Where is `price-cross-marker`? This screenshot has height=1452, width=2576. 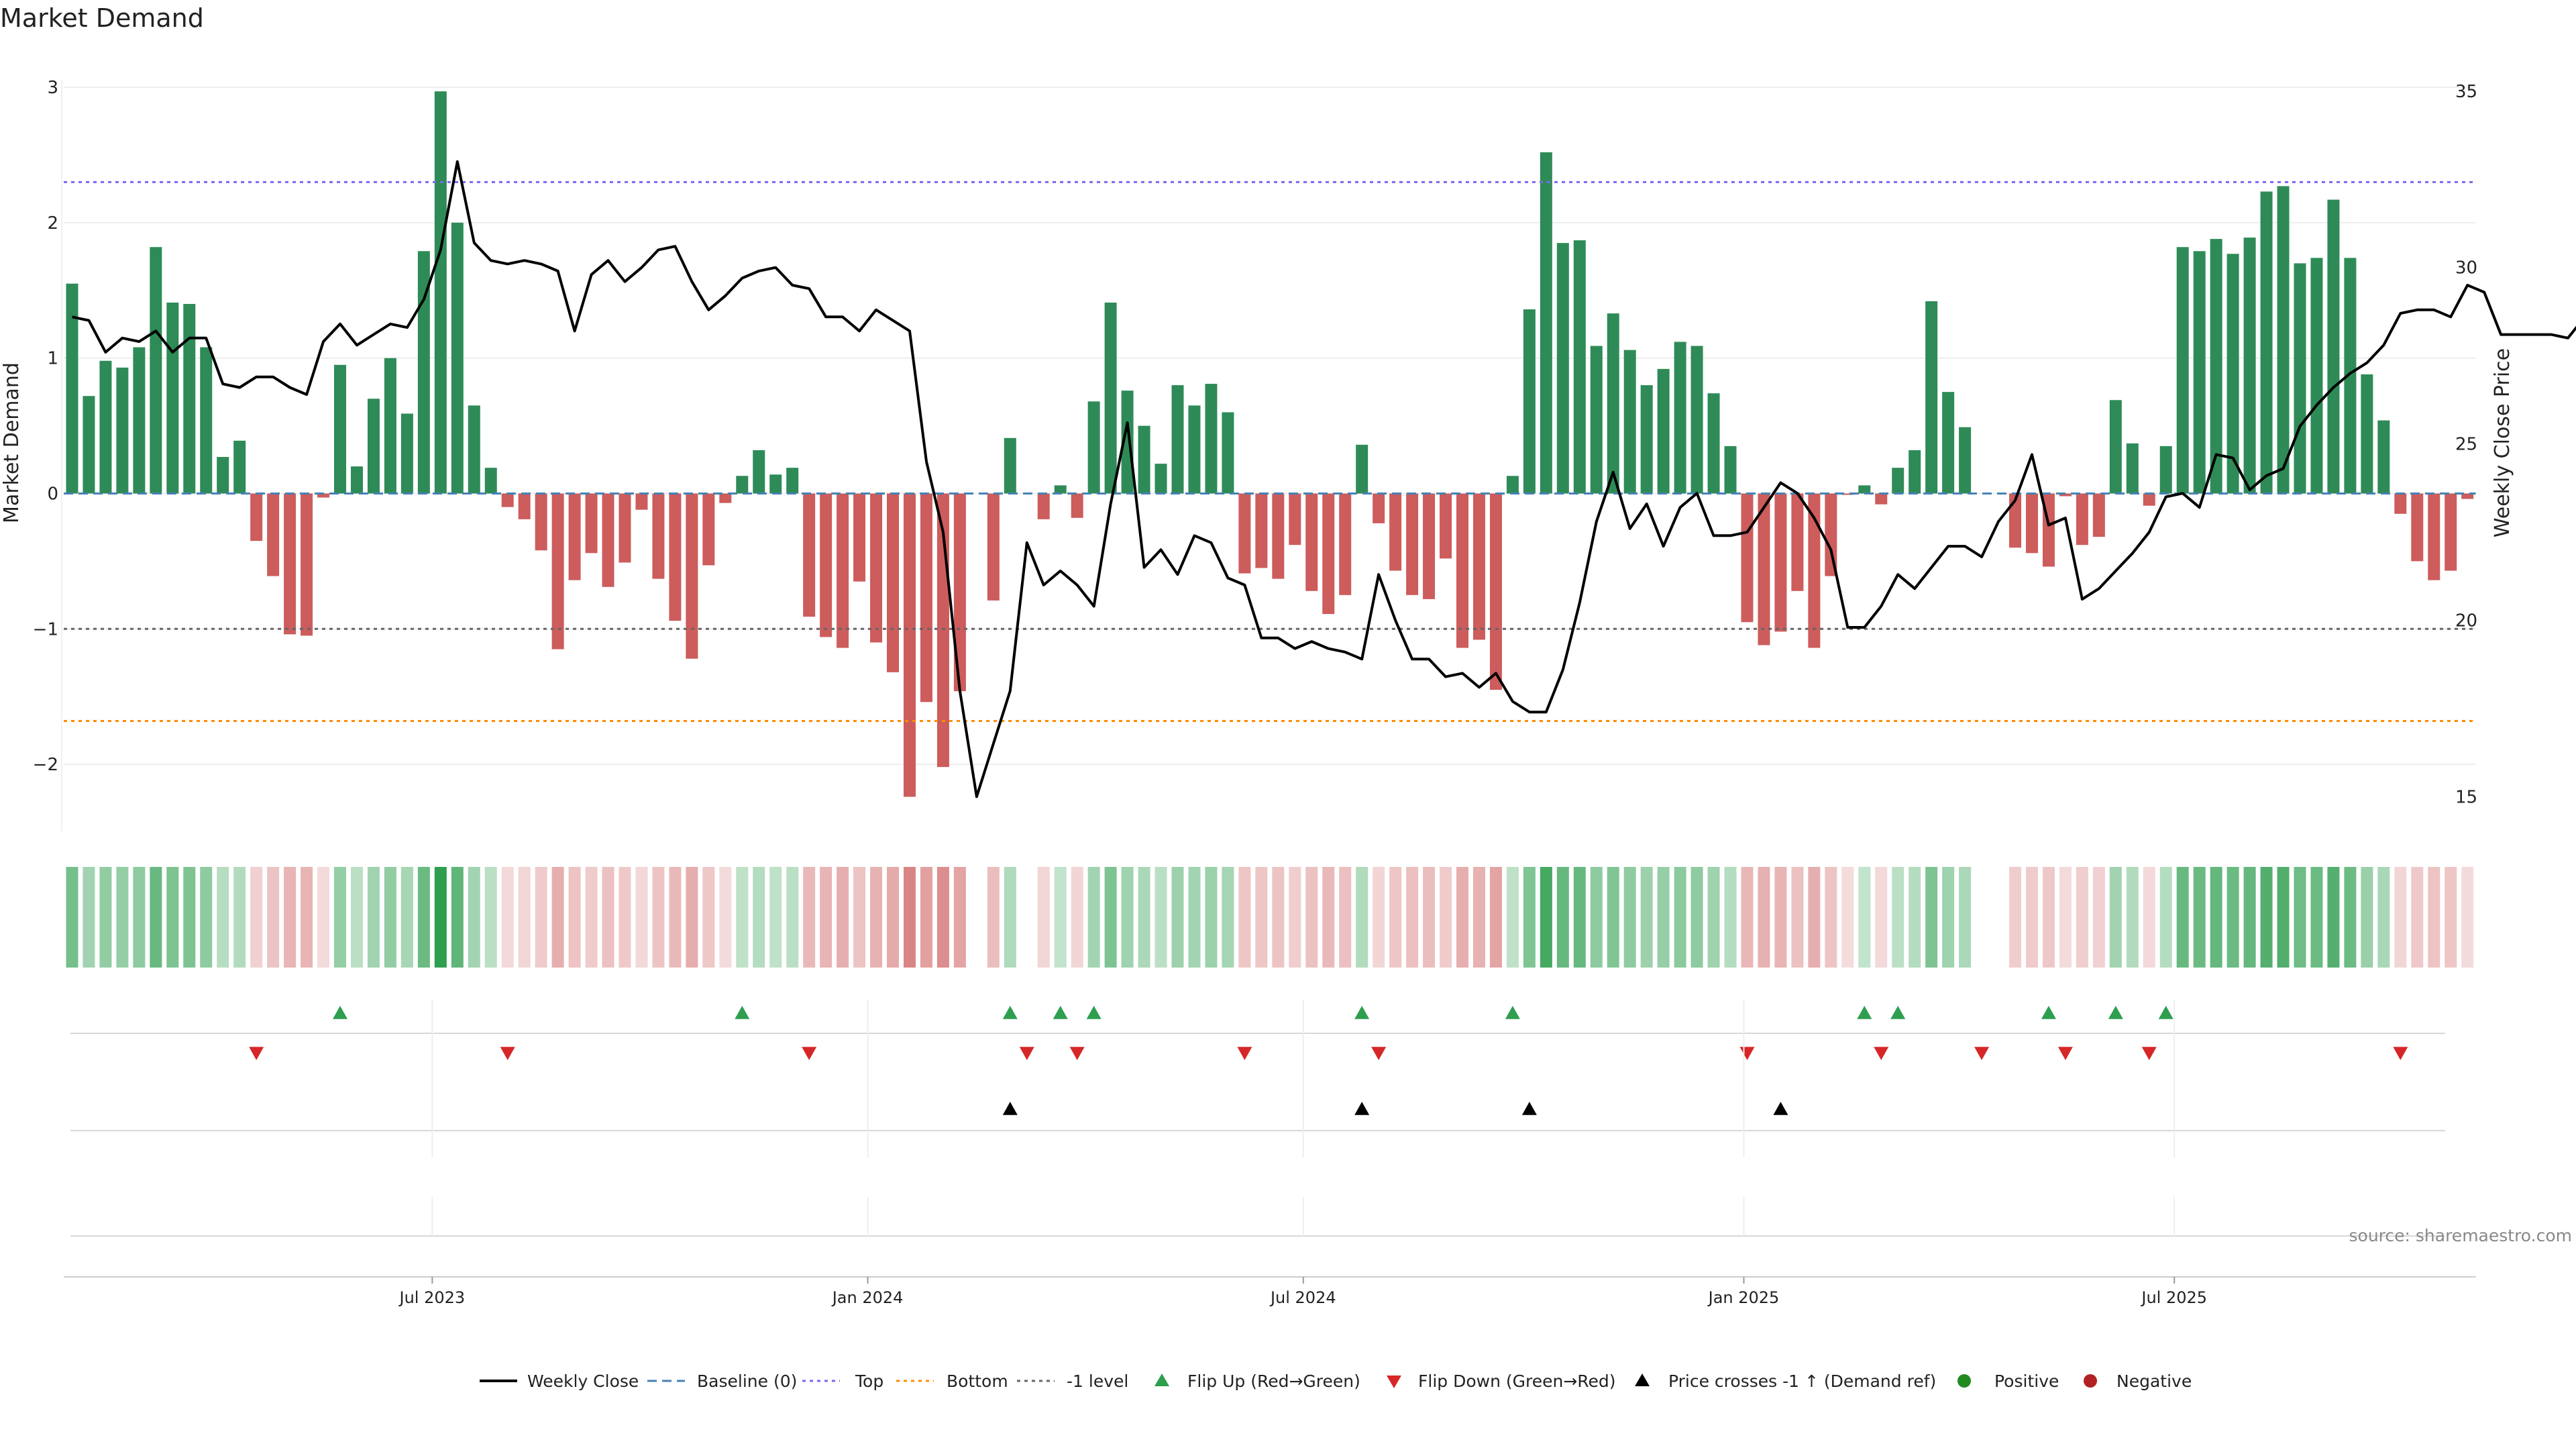
price-cross-marker is located at coordinates (1010, 1109).